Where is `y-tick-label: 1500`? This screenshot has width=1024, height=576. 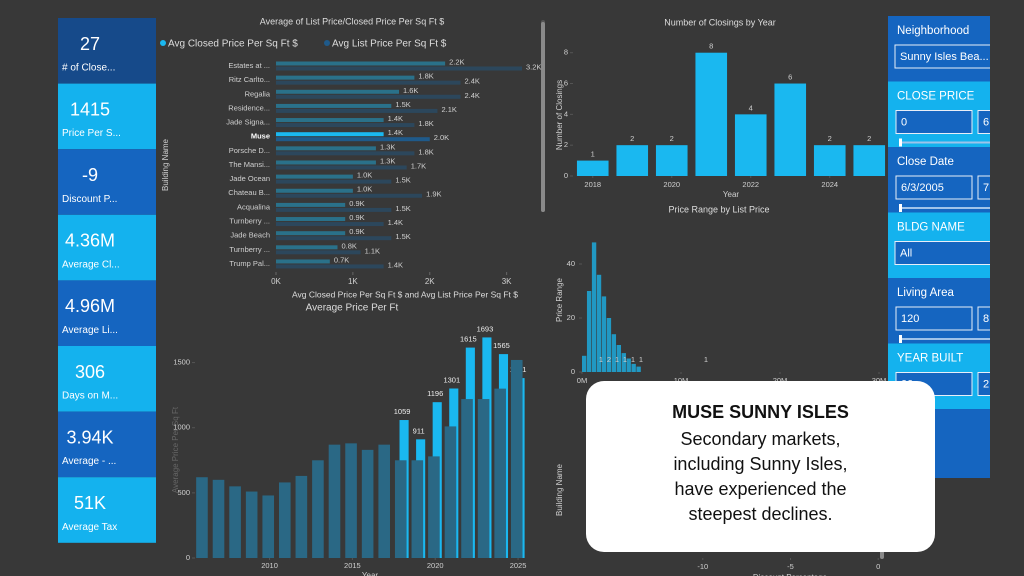
y-tick-label: 1500 is located at coordinates (181, 362).